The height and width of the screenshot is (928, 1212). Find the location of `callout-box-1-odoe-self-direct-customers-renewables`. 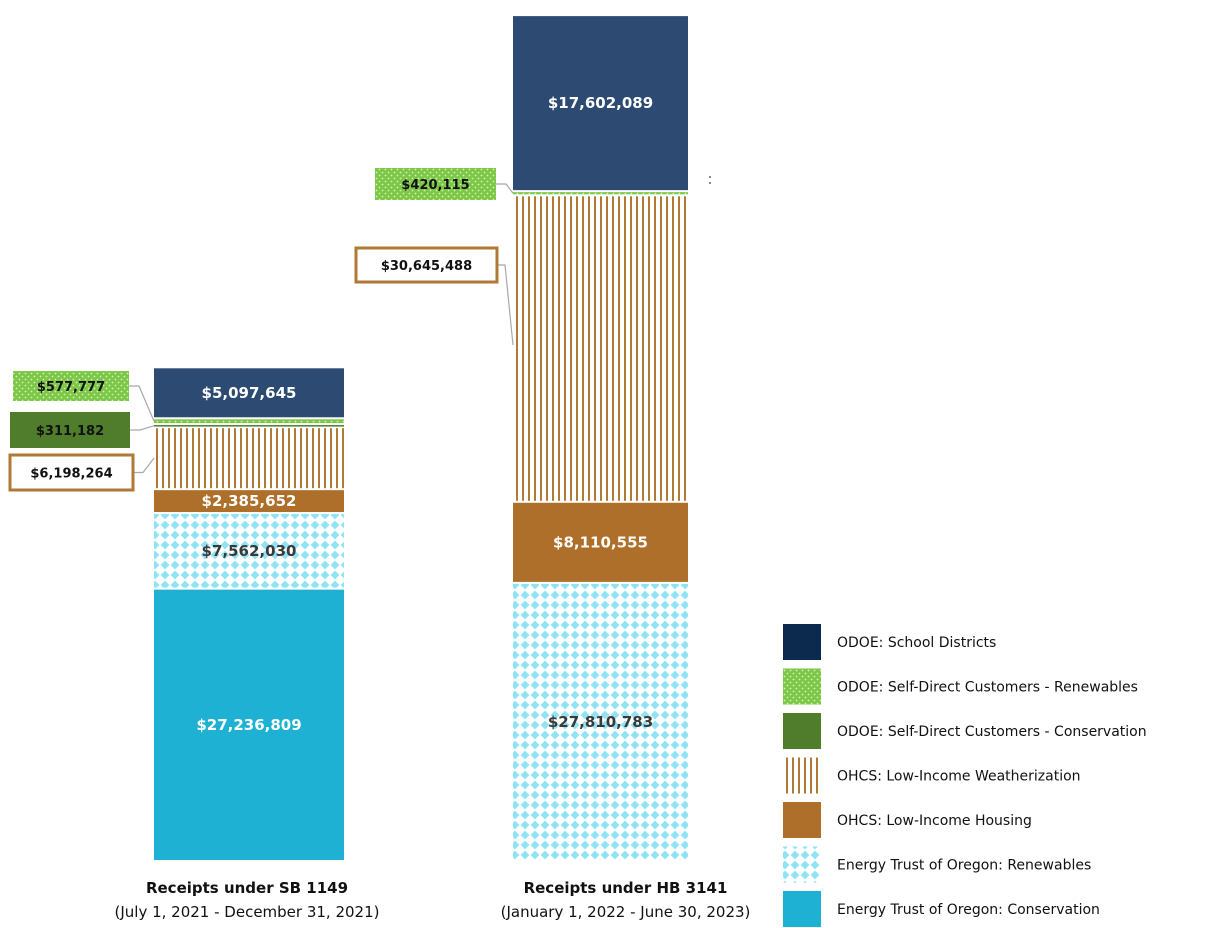

callout-box-1-odoe-self-direct-customers-renewables is located at coordinates (71, 386).